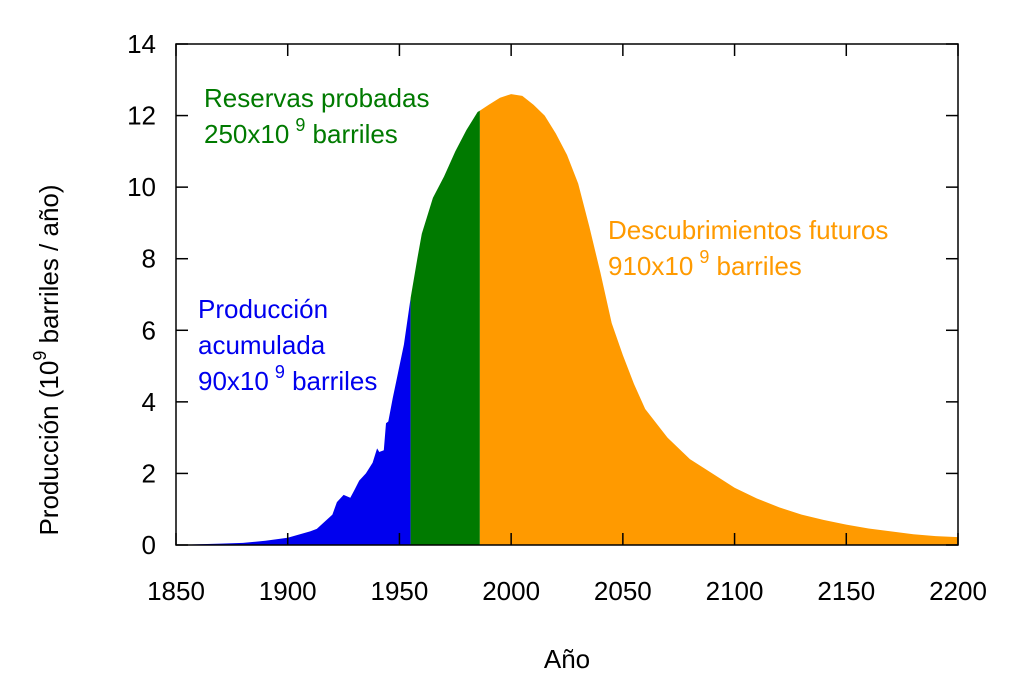  Describe the element at coordinates (246, 134) in the screenshot. I see `region-label-text: 250x10` at that location.